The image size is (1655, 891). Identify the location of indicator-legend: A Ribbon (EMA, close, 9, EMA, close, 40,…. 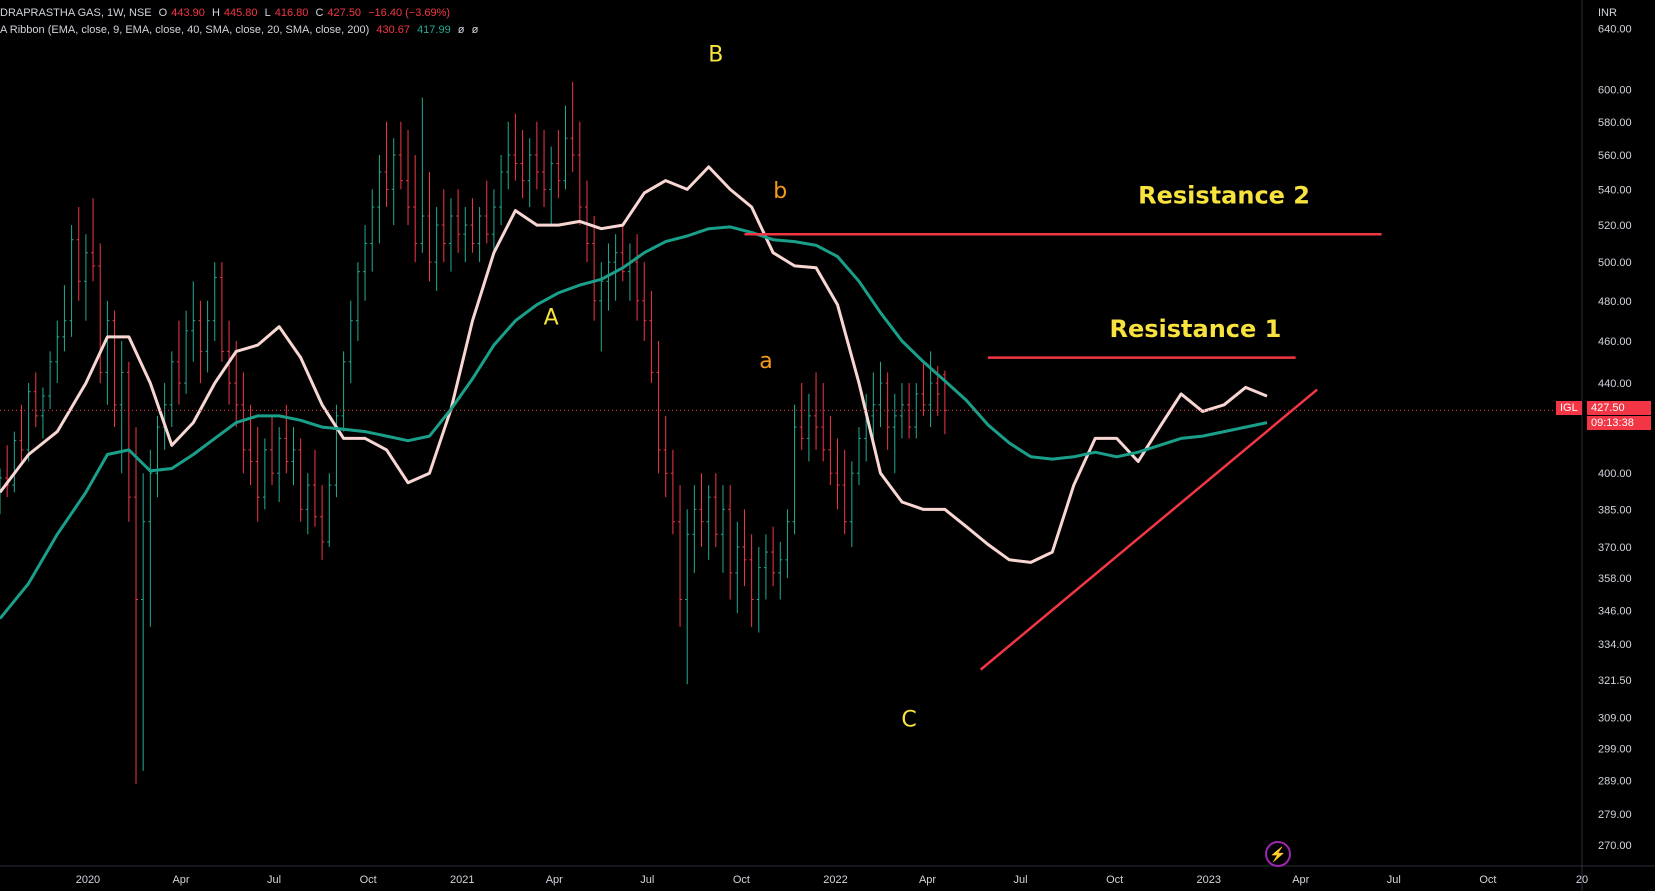
(241, 30).